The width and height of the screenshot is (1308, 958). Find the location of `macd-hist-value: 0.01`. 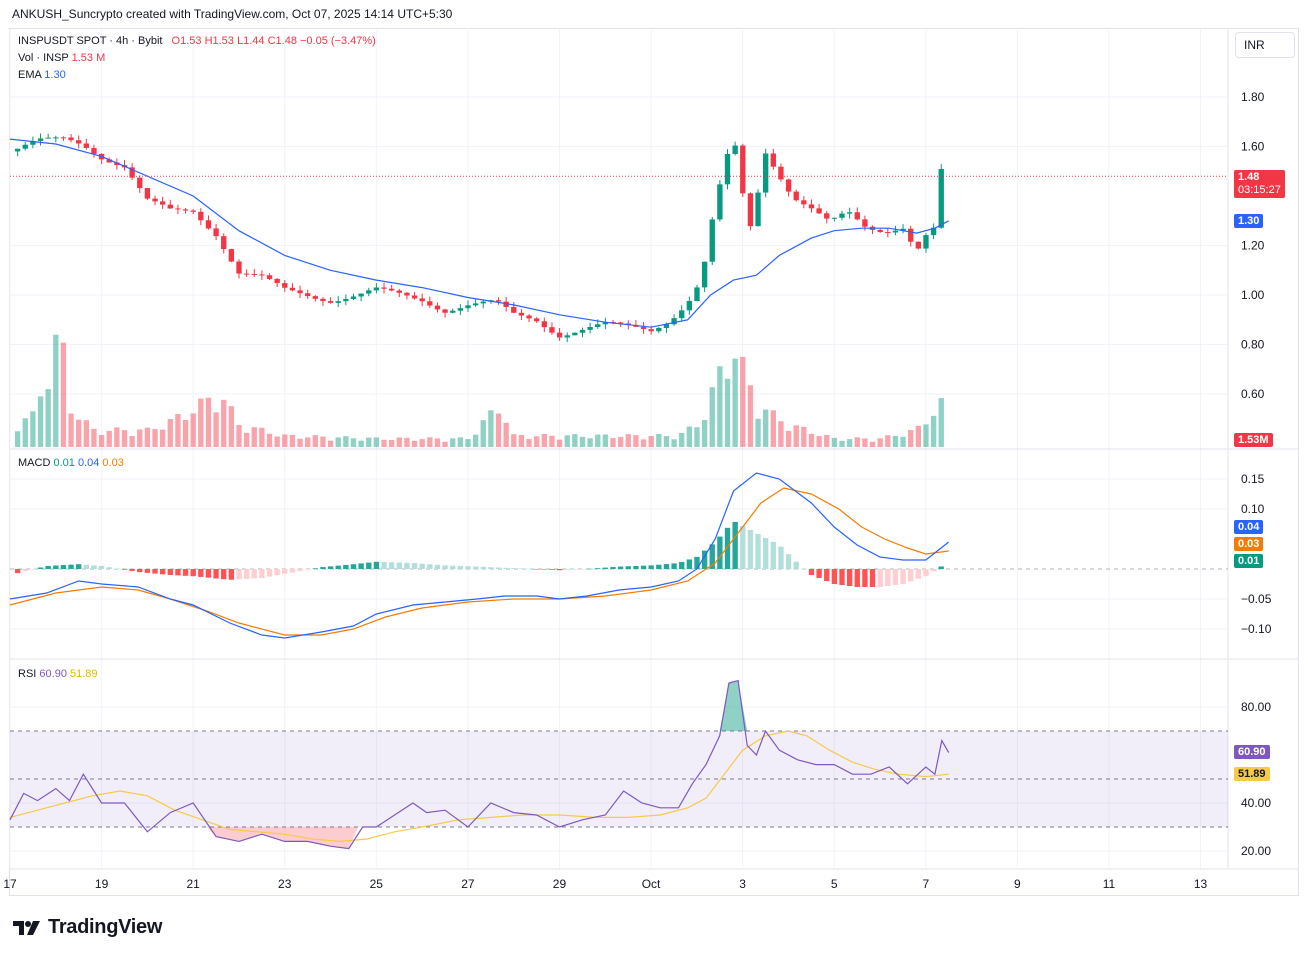

macd-hist-value: 0.01 is located at coordinates (64, 463).